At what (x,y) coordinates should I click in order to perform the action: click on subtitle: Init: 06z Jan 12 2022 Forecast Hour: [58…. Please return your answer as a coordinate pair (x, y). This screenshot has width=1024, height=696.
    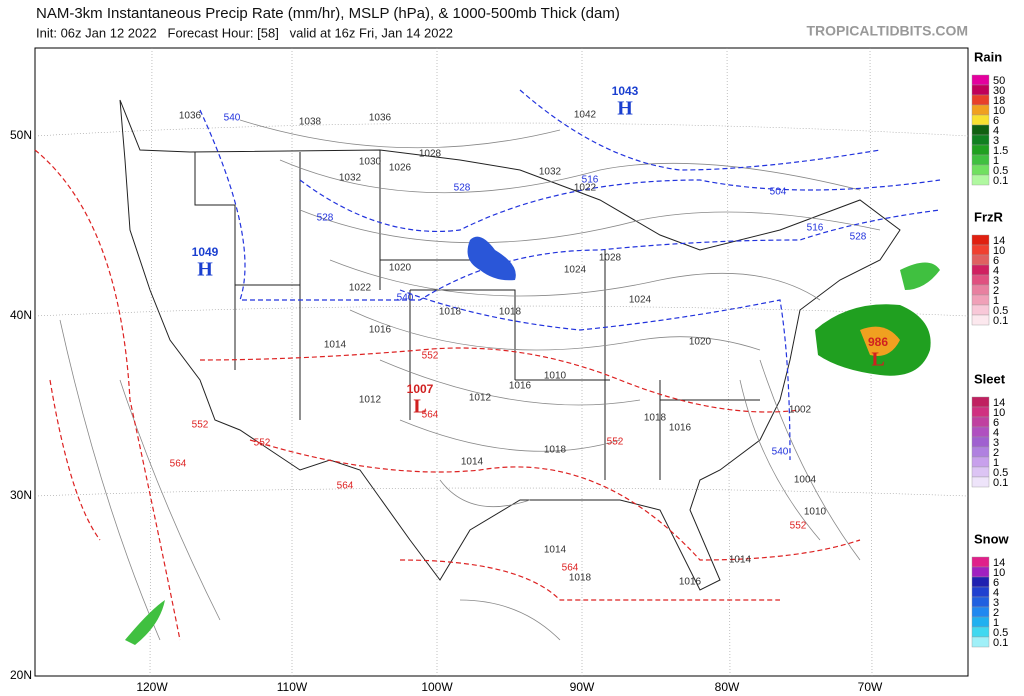
    Looking at the image, I should click on (244, 32).